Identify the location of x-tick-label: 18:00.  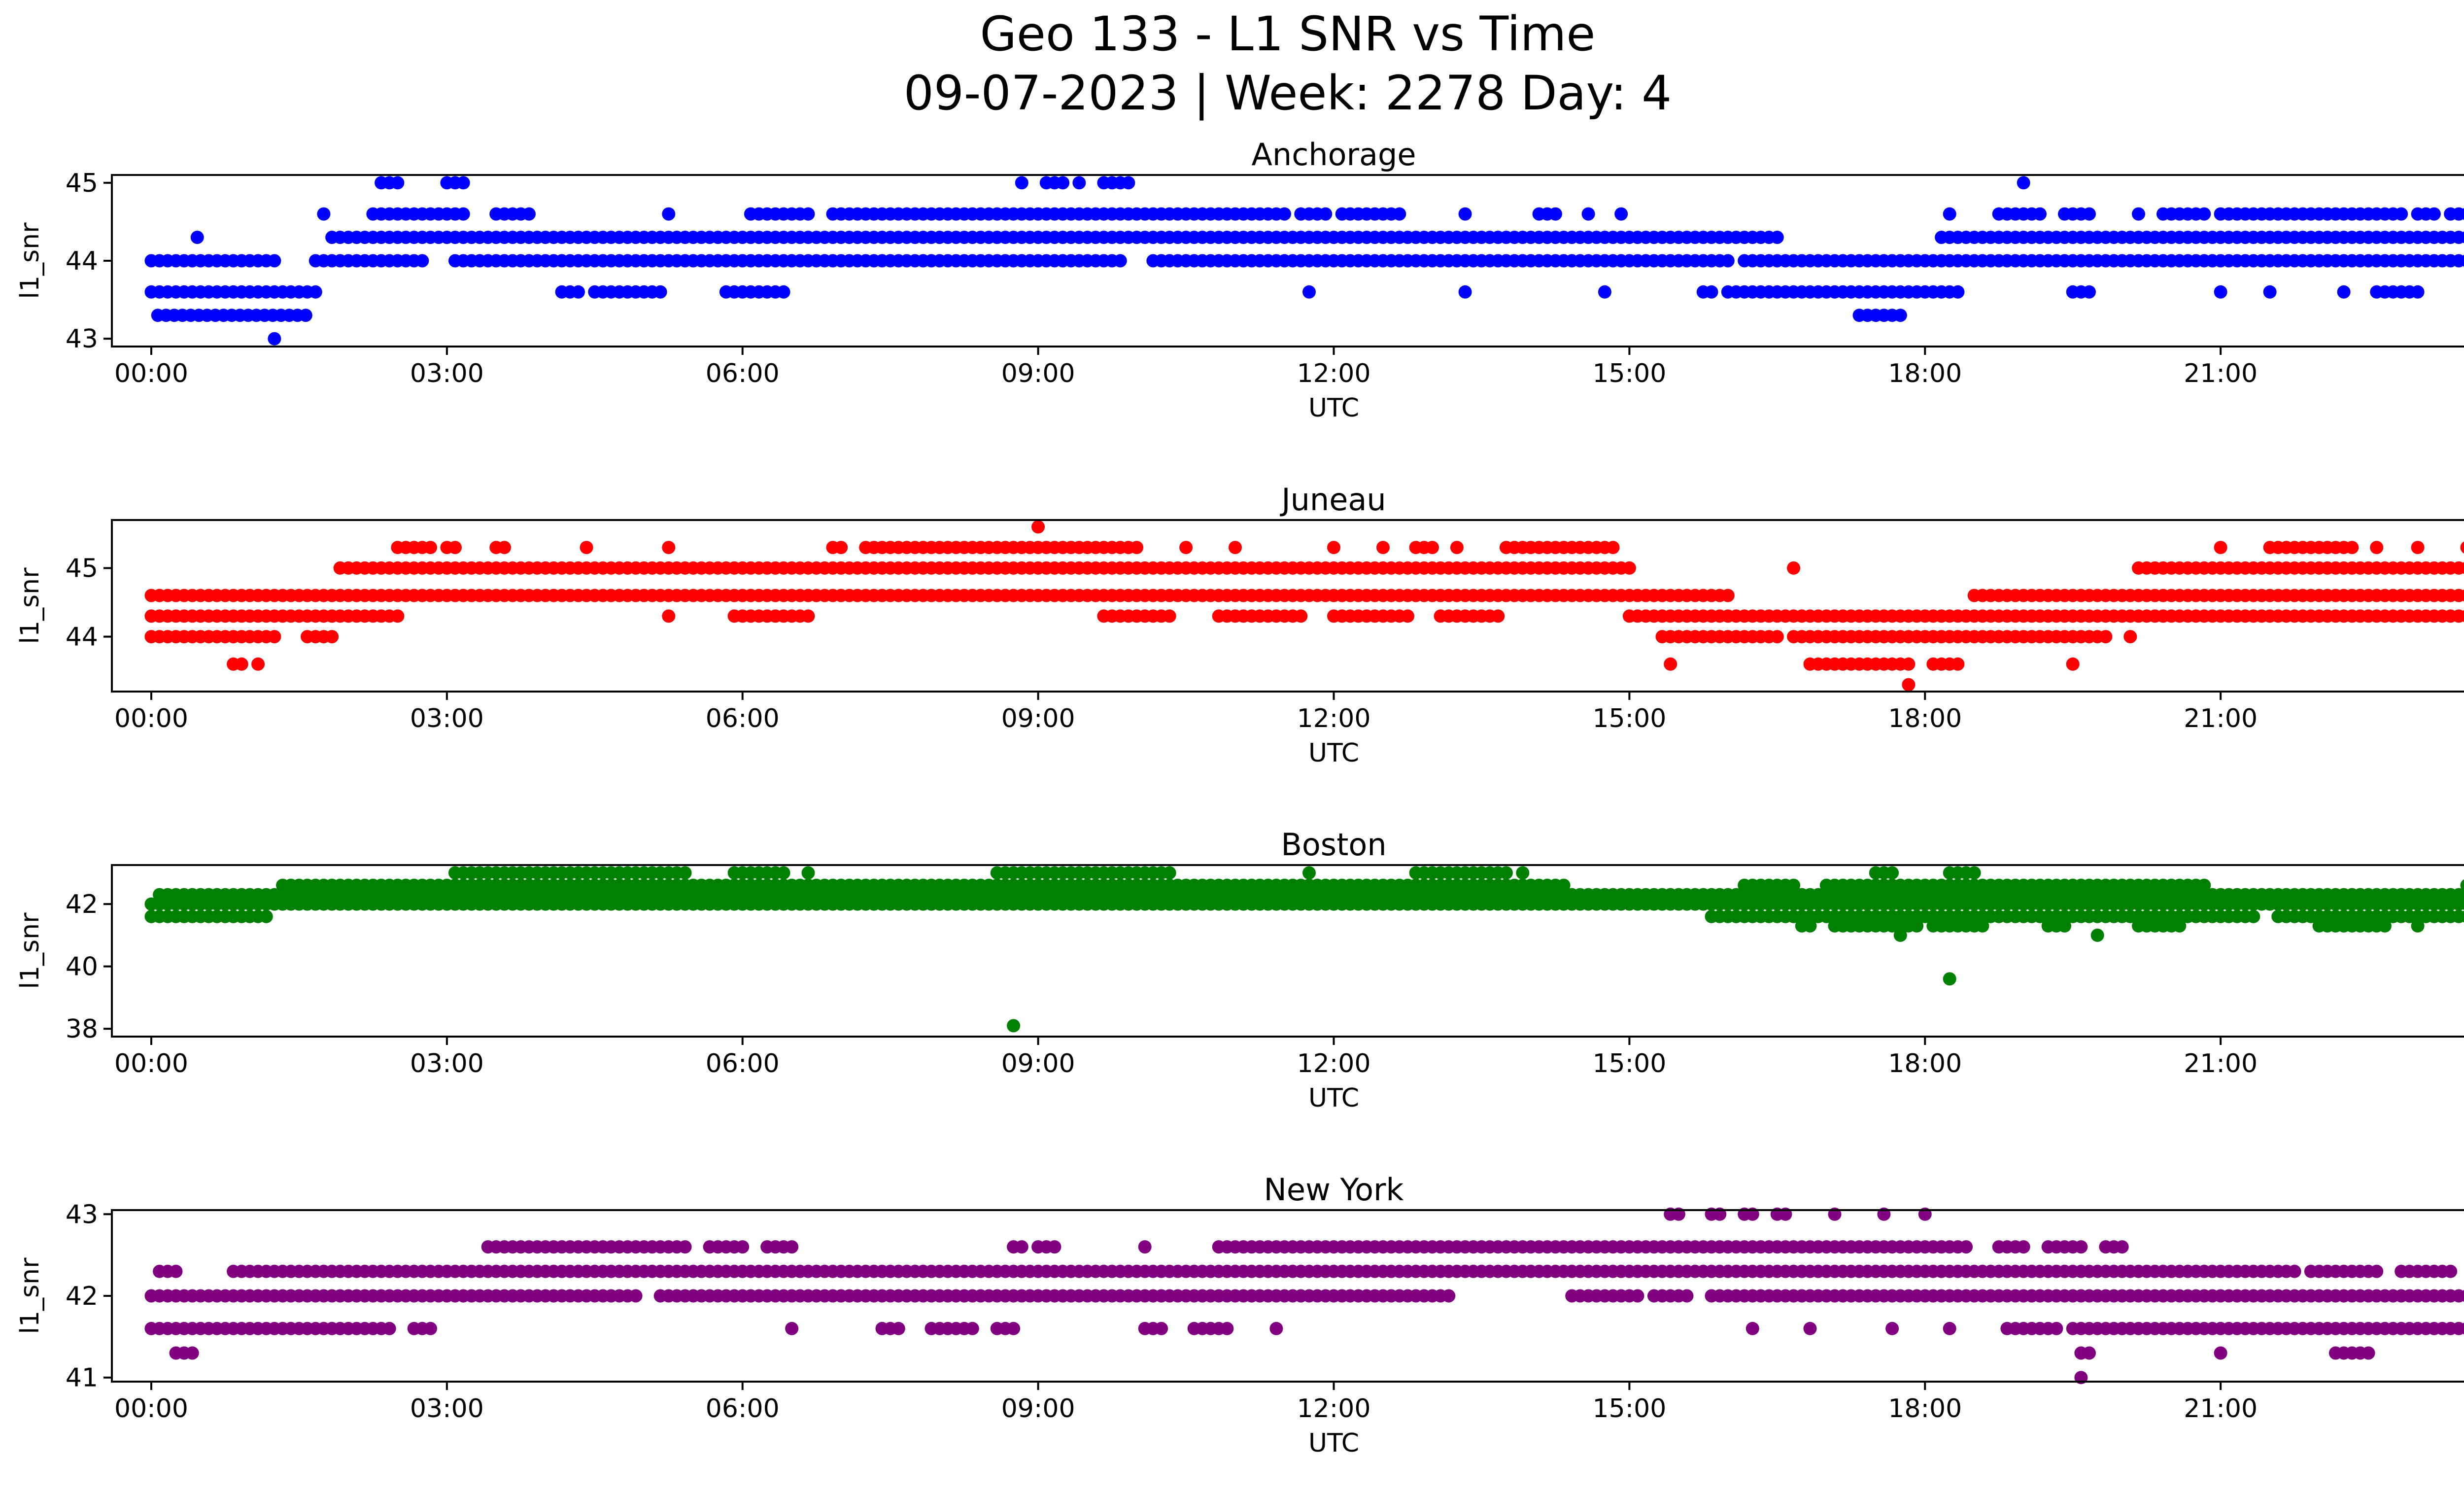
(1925, 1063).